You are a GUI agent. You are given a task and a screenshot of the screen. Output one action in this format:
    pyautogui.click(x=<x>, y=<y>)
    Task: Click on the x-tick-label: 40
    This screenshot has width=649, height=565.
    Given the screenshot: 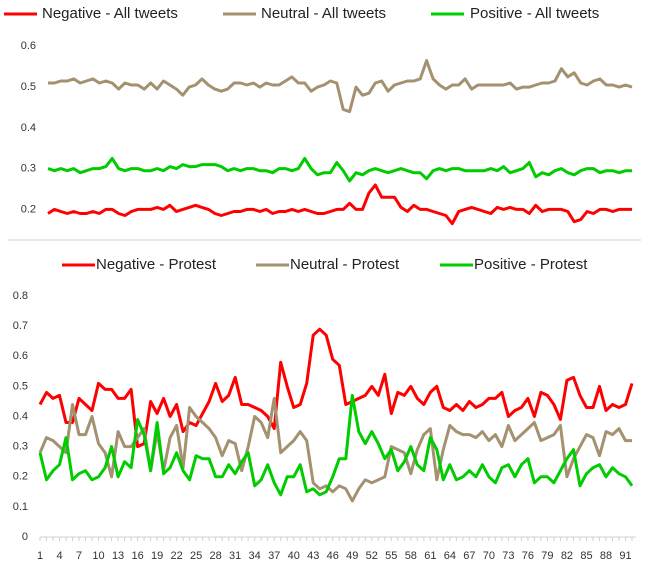 What is the action you would take?
    pyautogui.click(x=294, y=556)
    